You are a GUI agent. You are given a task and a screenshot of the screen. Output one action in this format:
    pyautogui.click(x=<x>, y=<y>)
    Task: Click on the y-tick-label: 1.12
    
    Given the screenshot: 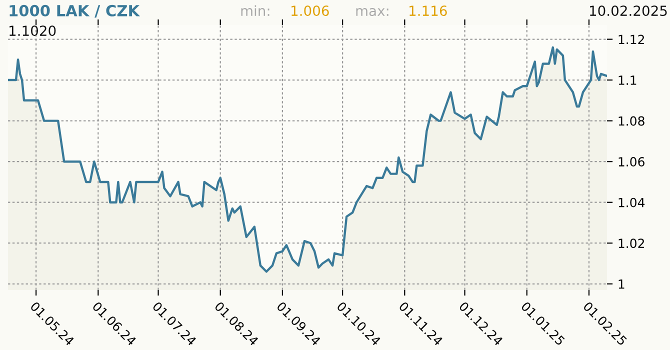 What is the action you would take?
    pyautogui.click(x=631, y=39)
    